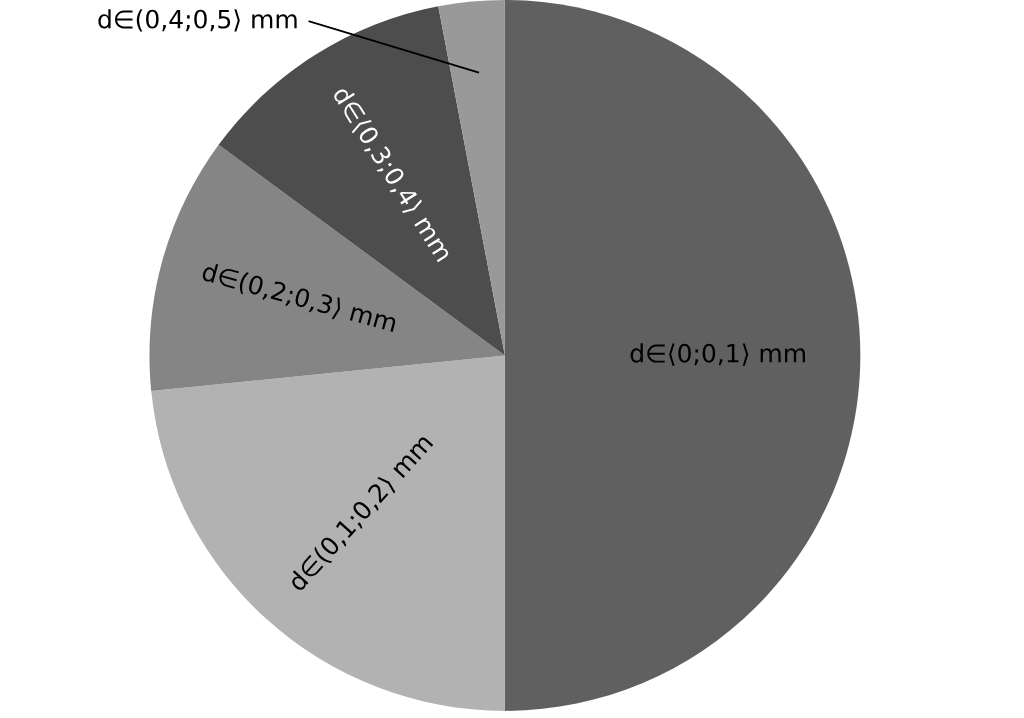  Describe the element at coordinates (717, 354) in the screenshot. I see `slice-label: d∈⟨0;0,1⟩ mm` at that location.